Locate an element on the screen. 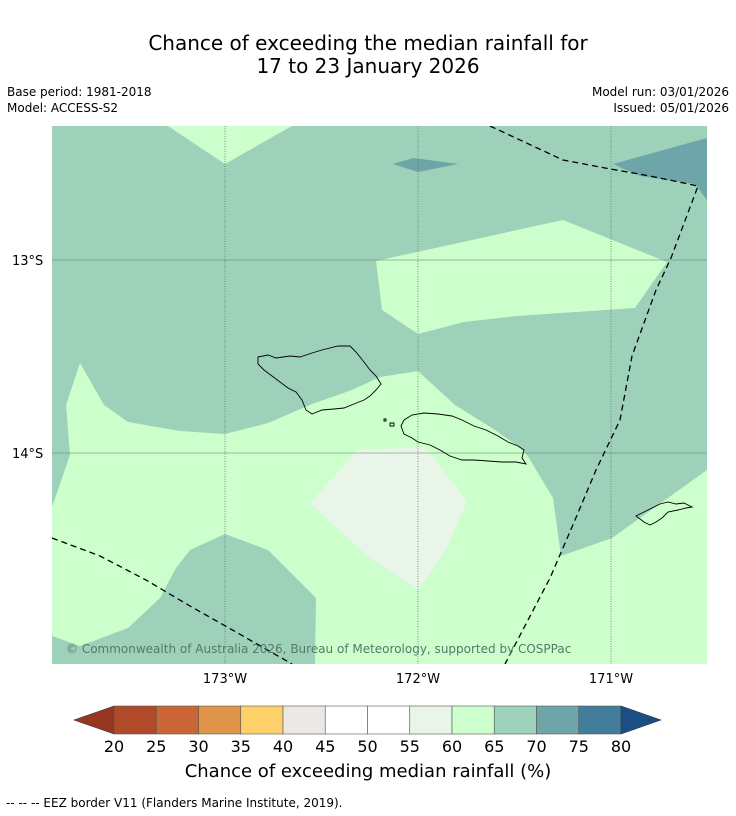 The width and height of the screenshot is (736, 816). colorbar-label: Chance of exceeding median rainfall (%) is located at coordinates (368, 771).